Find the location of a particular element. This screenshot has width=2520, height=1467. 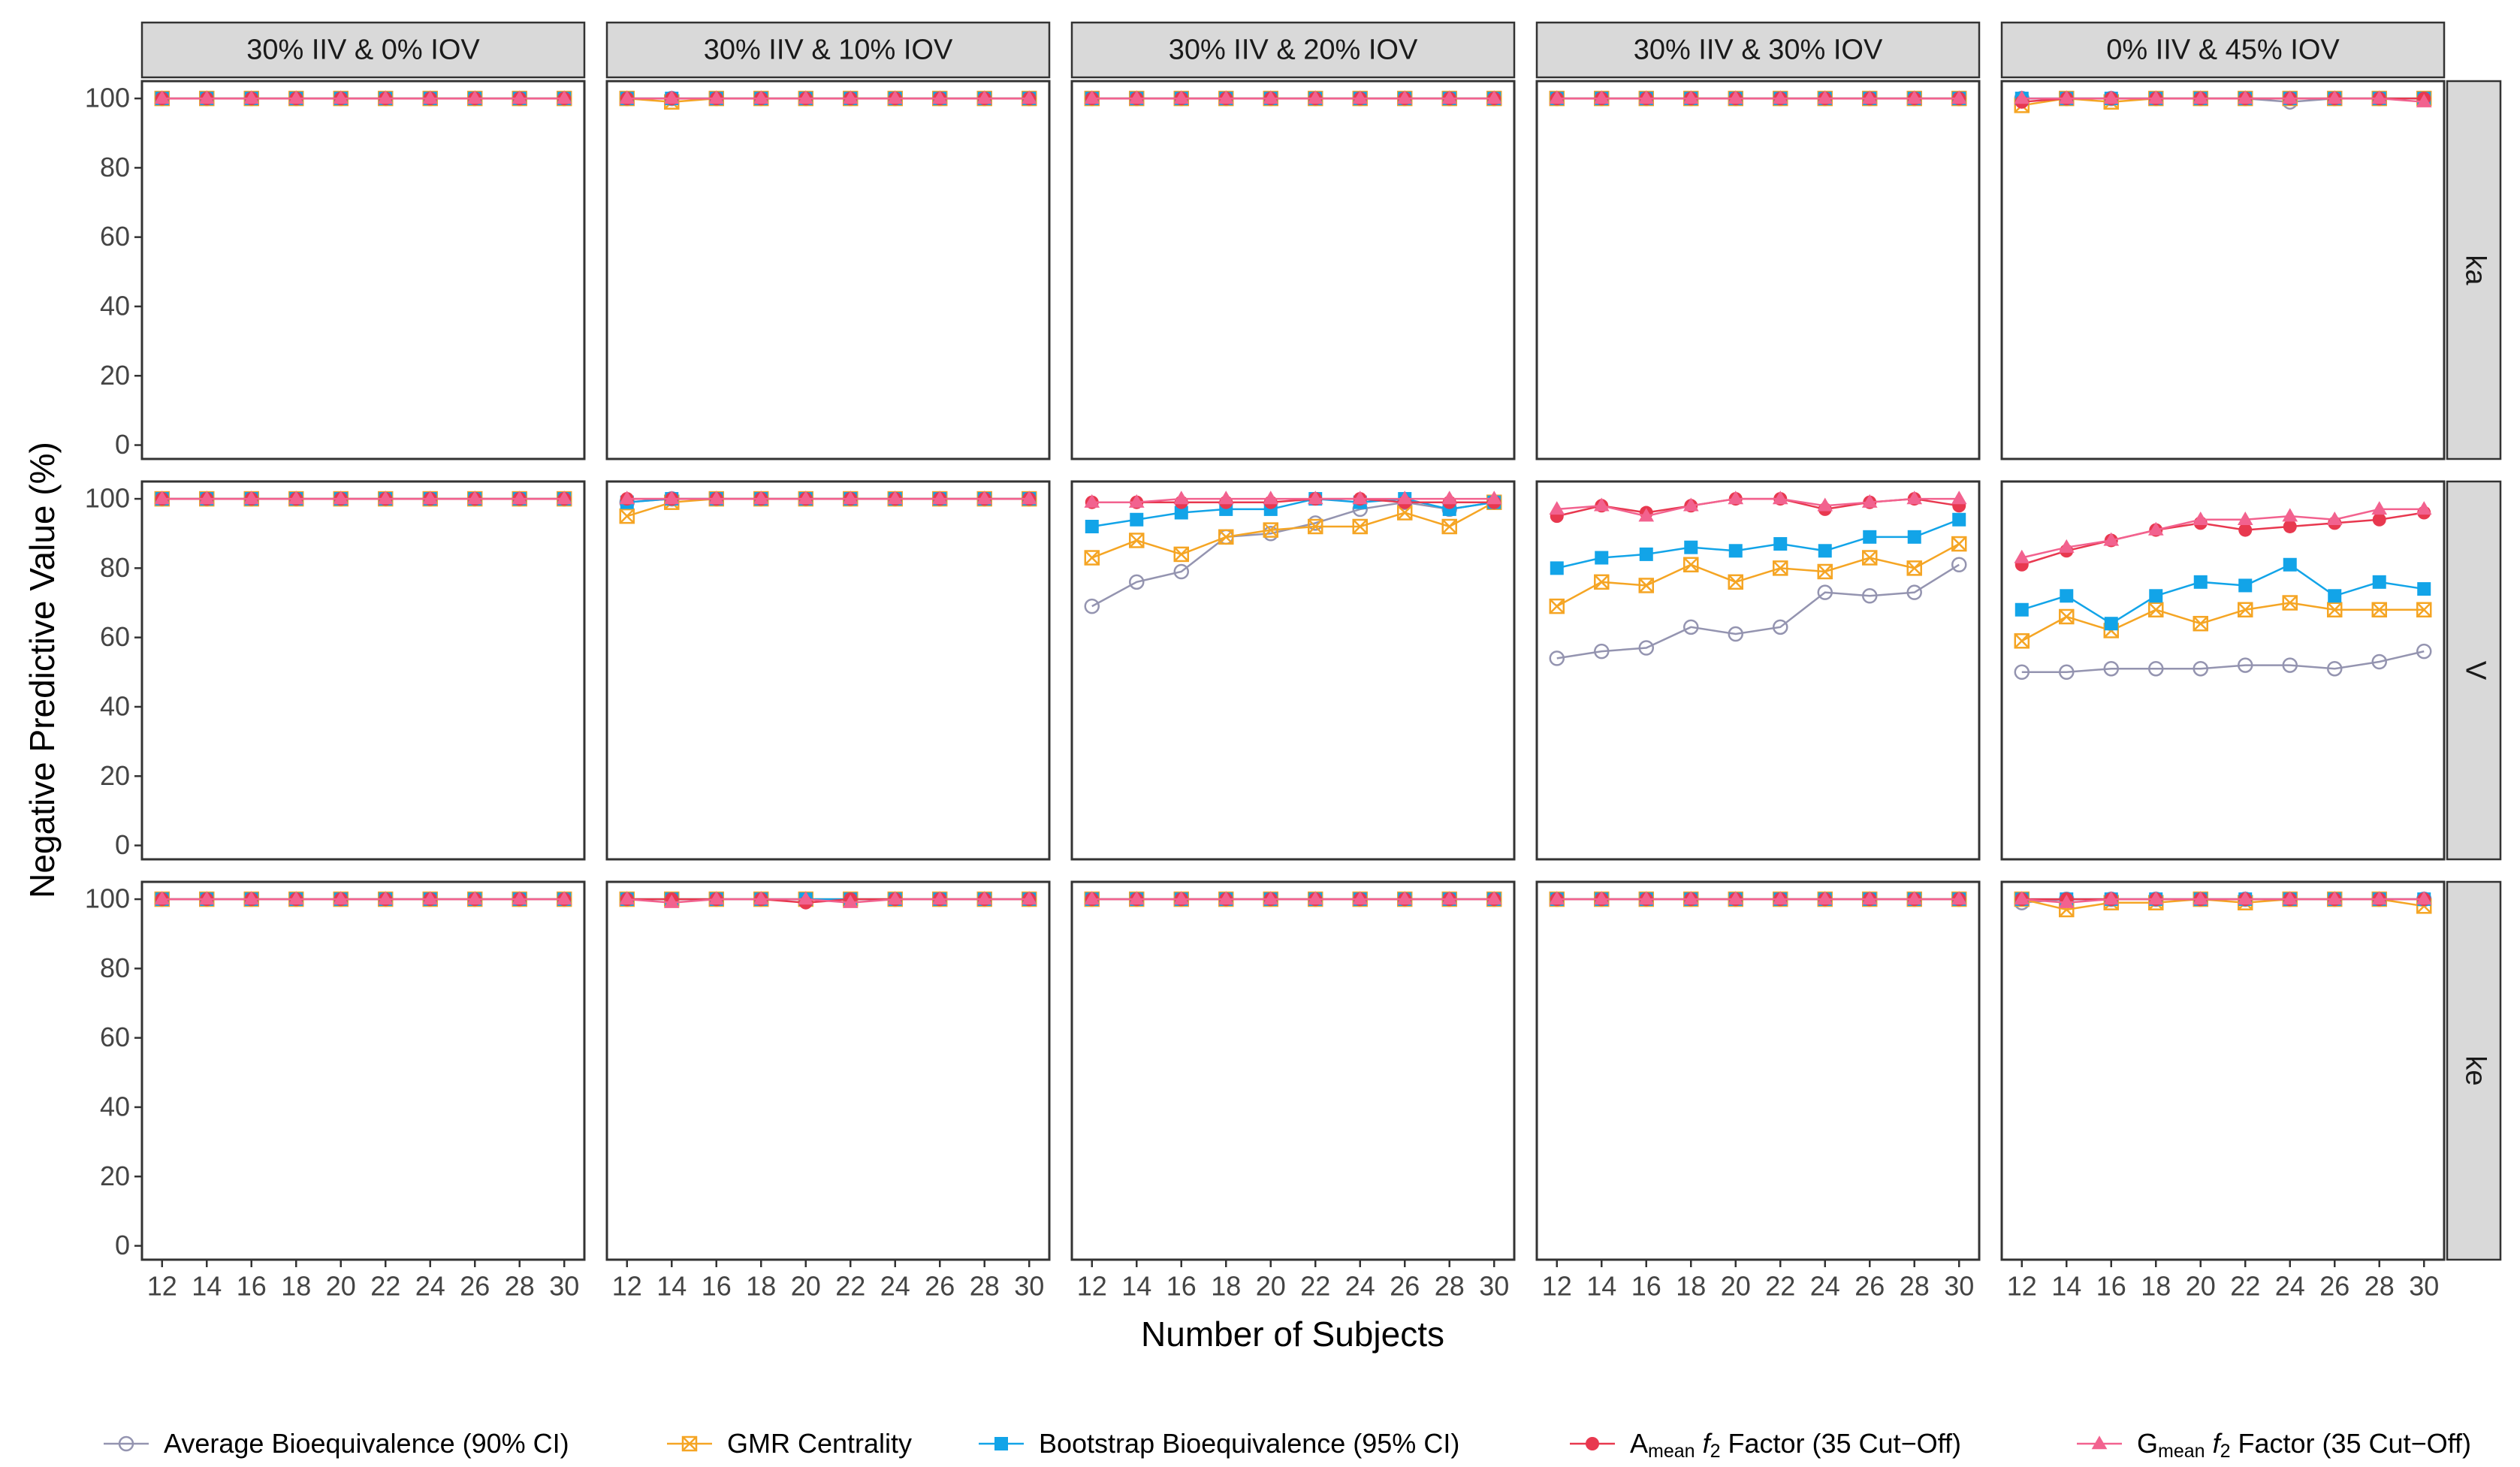

y-axis-title: Negative Predictive Value (%) is located at coordinates (42, 670).